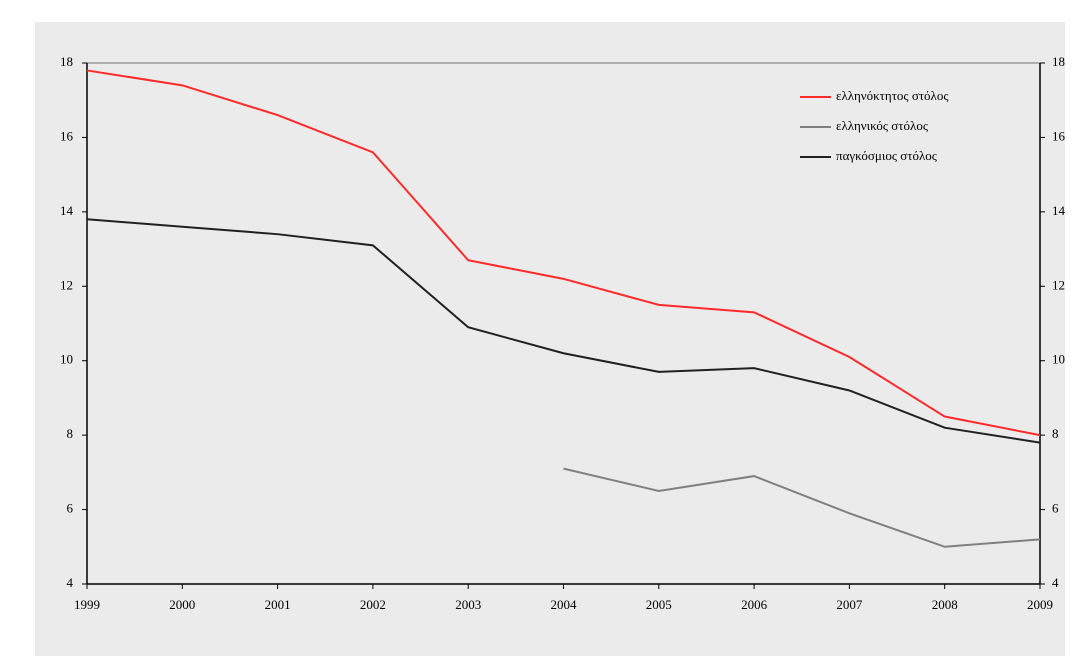 This screenshot has width=1091, height=664. What do you see at coordinates (1058, 61) in the screenshot?
I see `y2-tick-label: 18` at bounding box center [1058, 61].